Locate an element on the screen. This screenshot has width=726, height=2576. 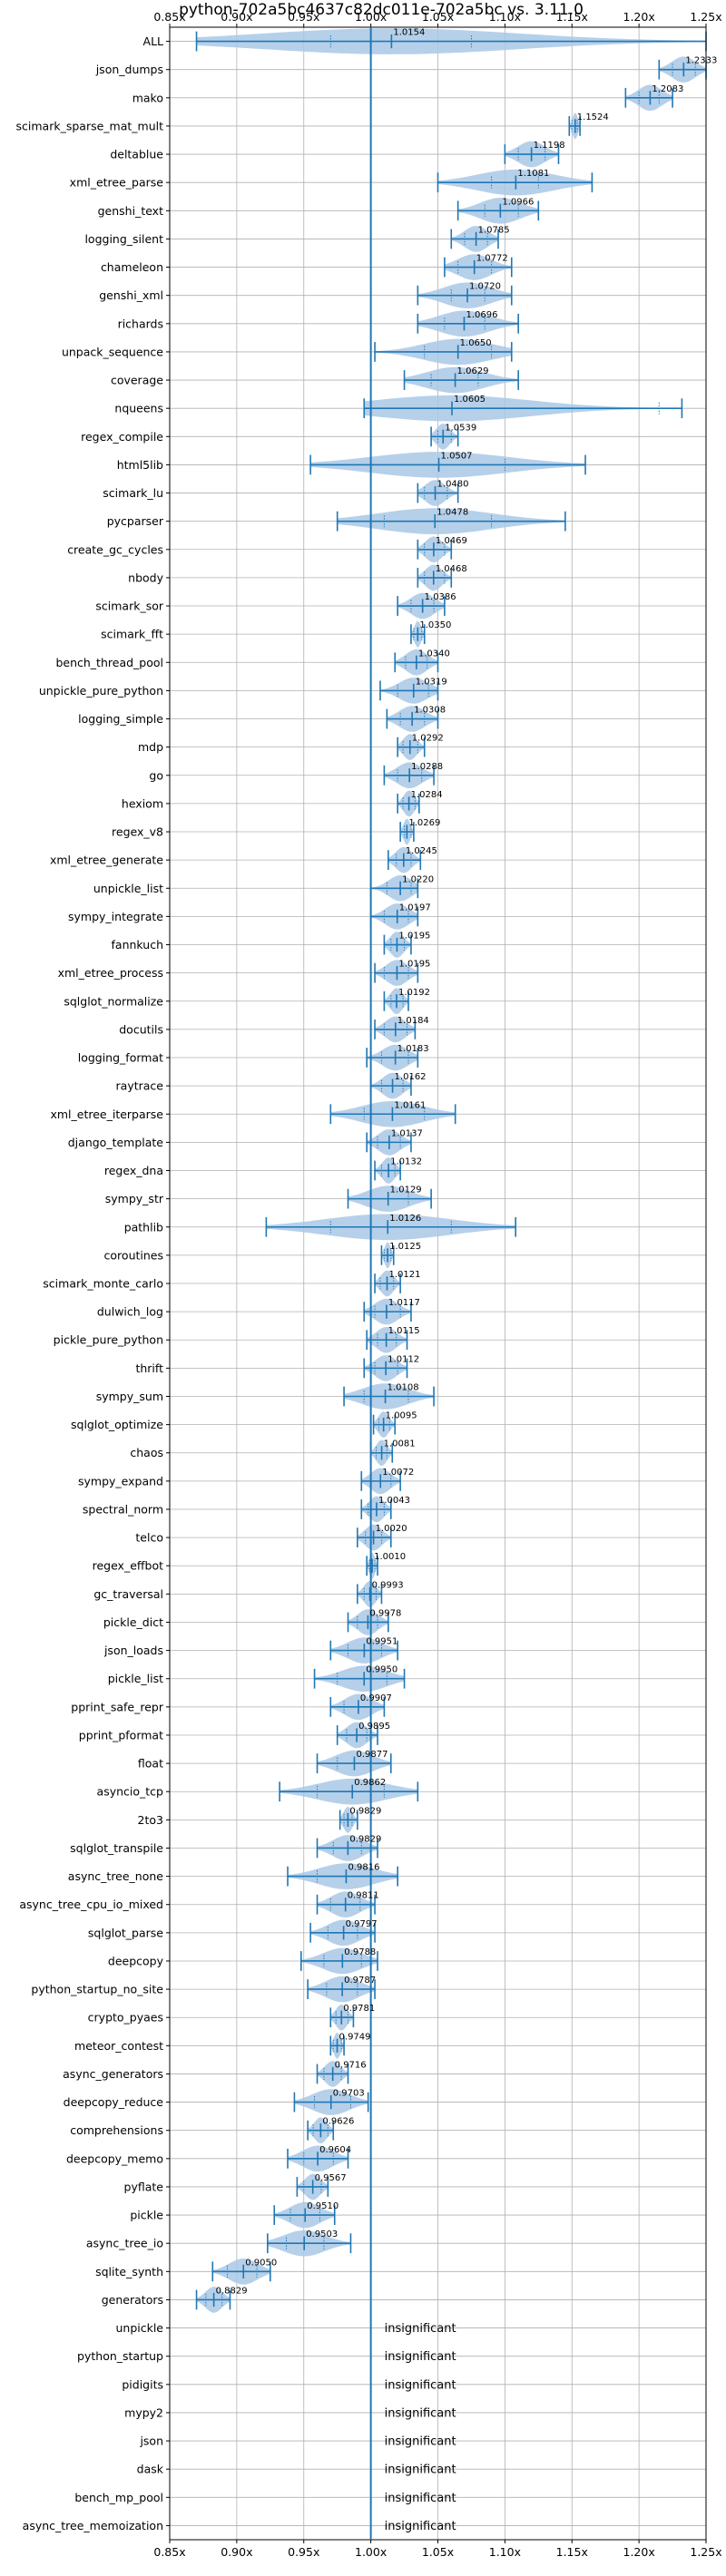
value-label: 1.0720 is located at coordinates (485, 287).